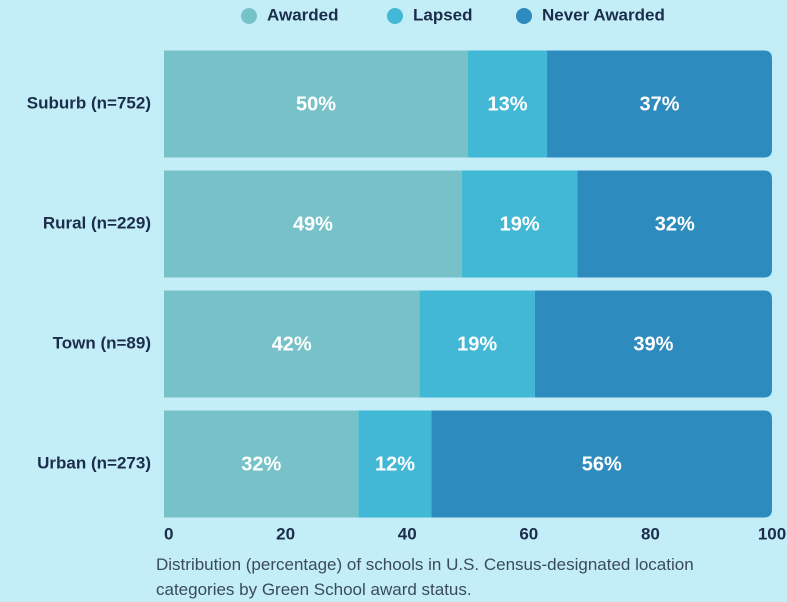 The width and height of the screenshot is (787, 602). I want to click on x-tick-label: 60, so click(528, 533).